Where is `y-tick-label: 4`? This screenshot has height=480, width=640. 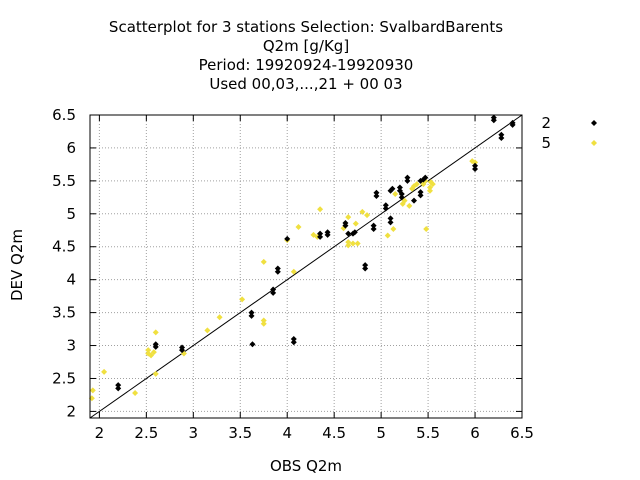
y-tick-label: 4 is located at coordinates (71, 280).